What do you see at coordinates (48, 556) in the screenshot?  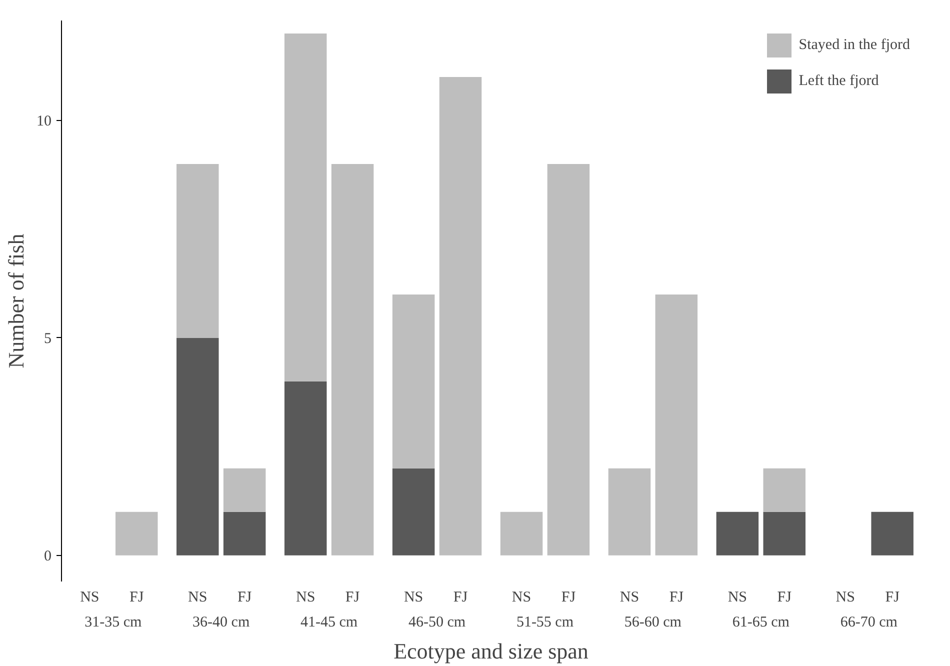 I see `y-tick-label: 0` at bounding box center [48, 556].